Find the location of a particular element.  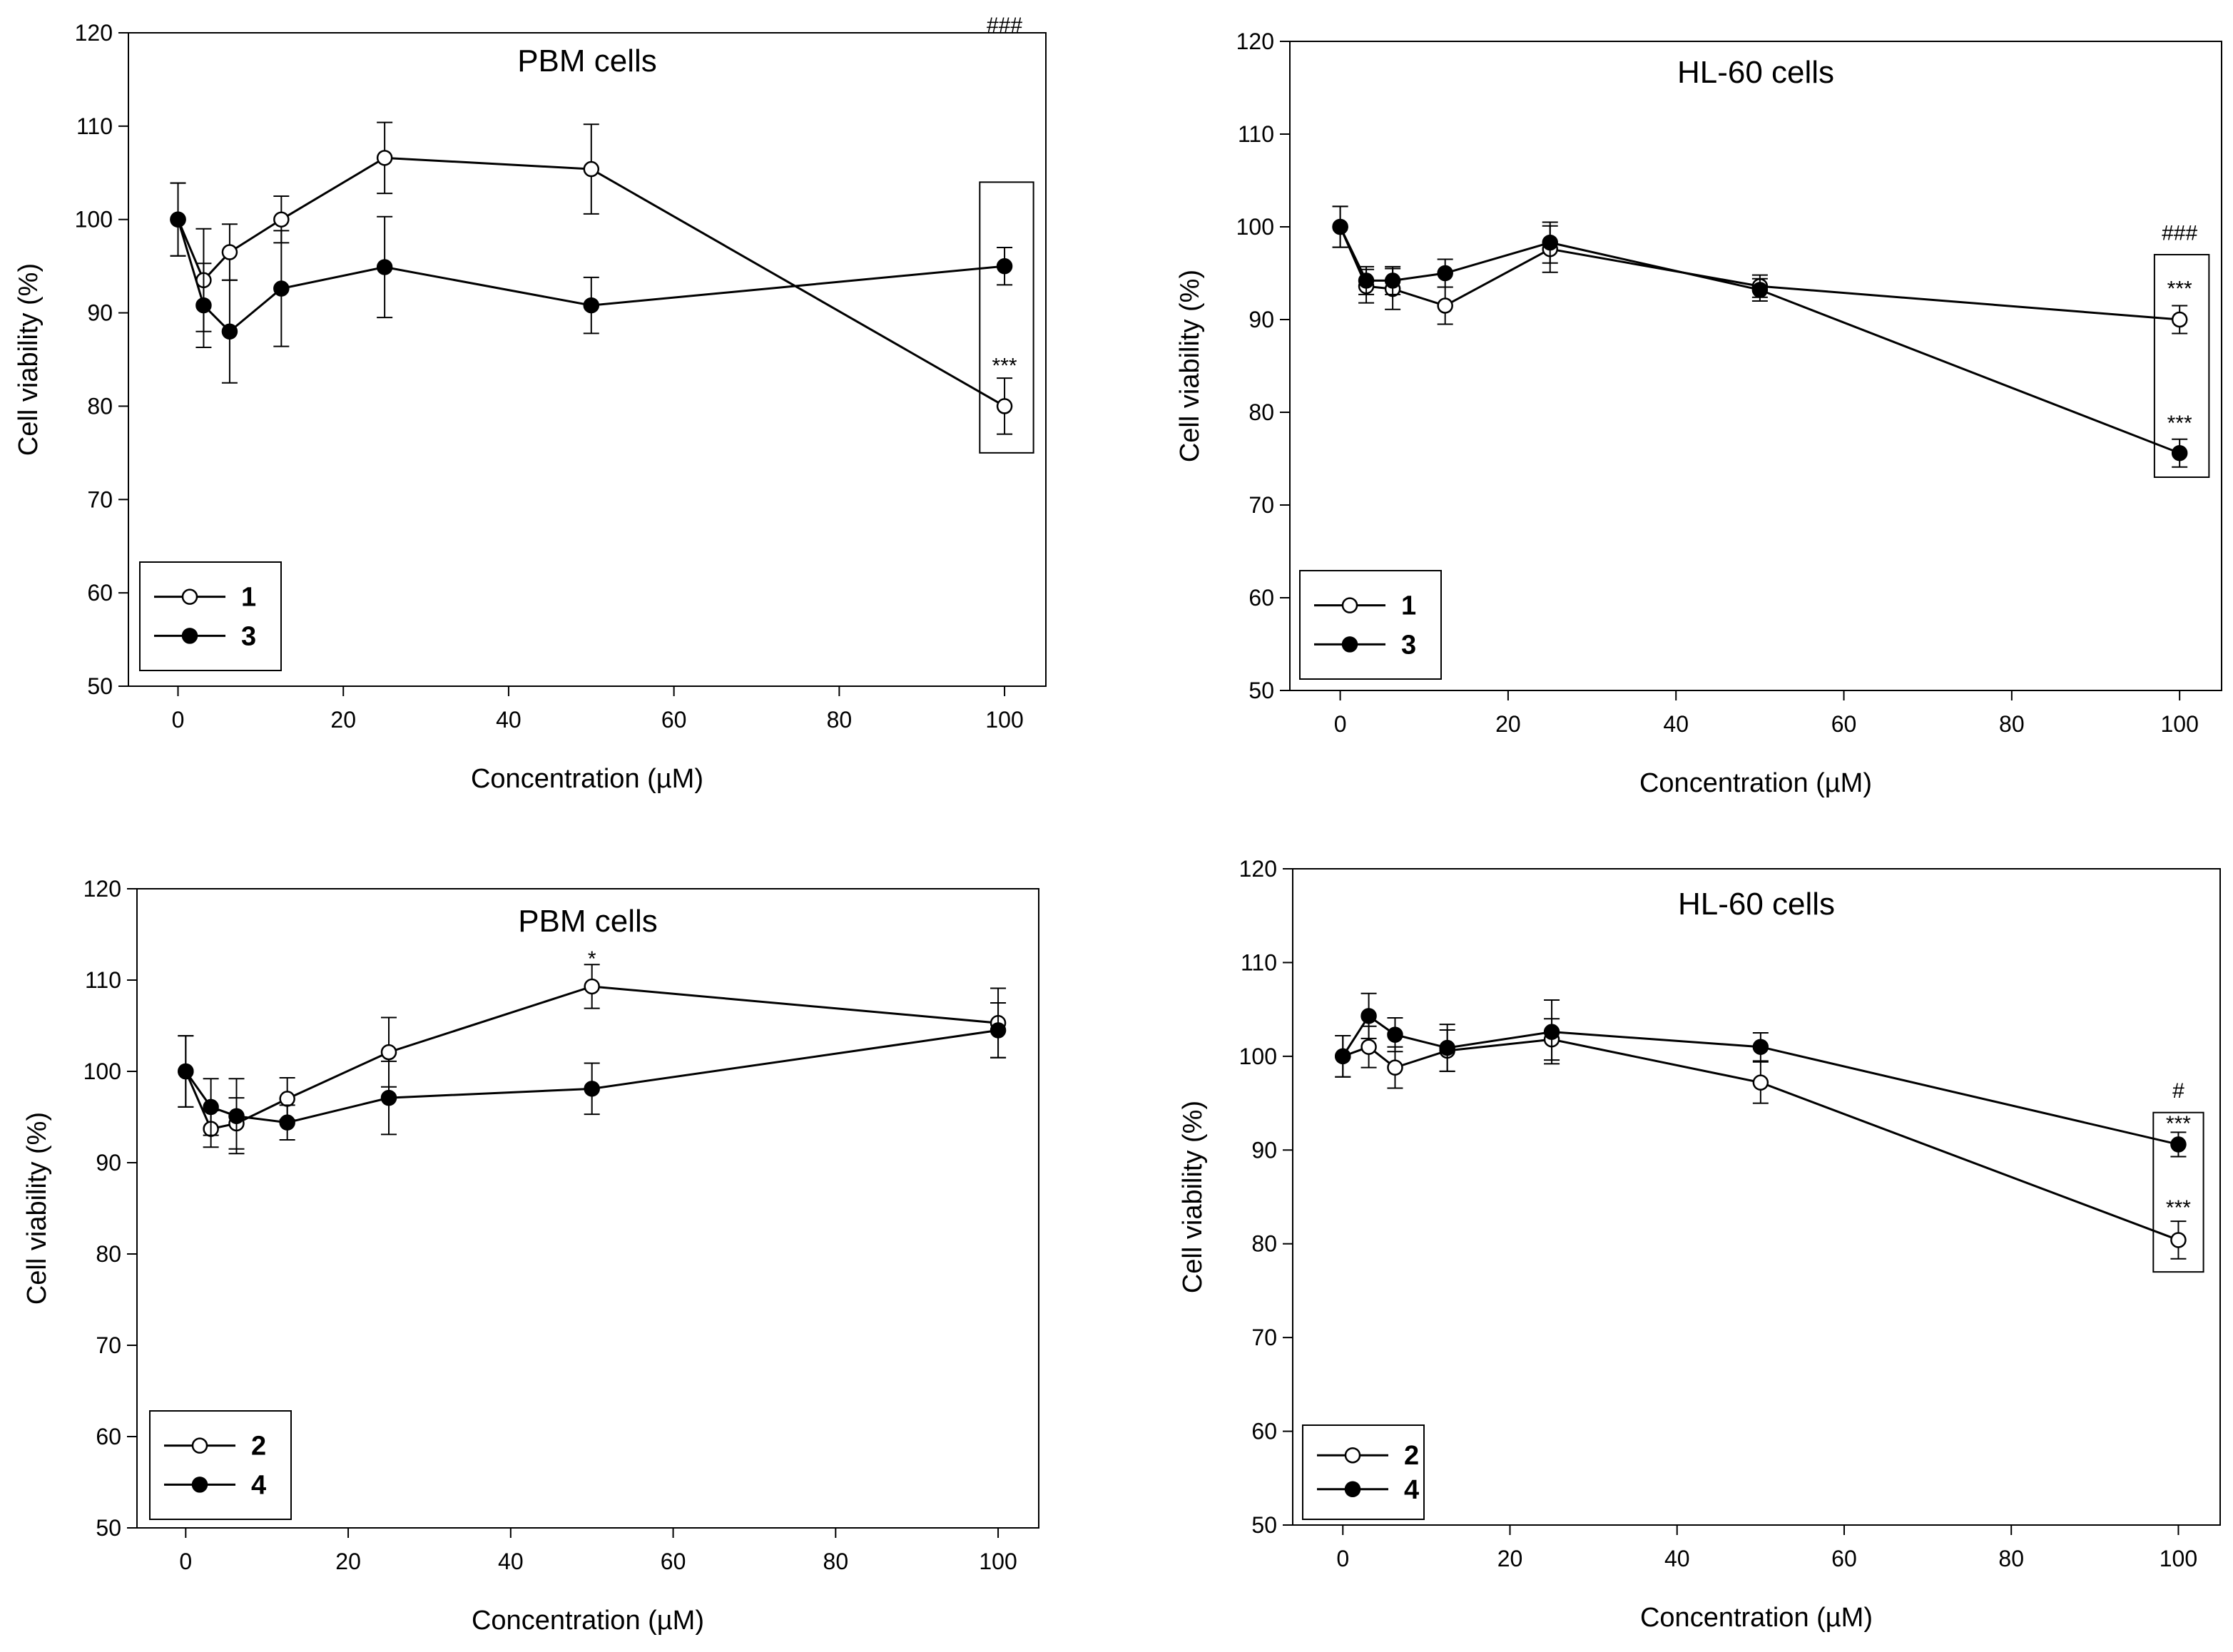

x-tick-label: 60 is located at coordinates (674, 720).